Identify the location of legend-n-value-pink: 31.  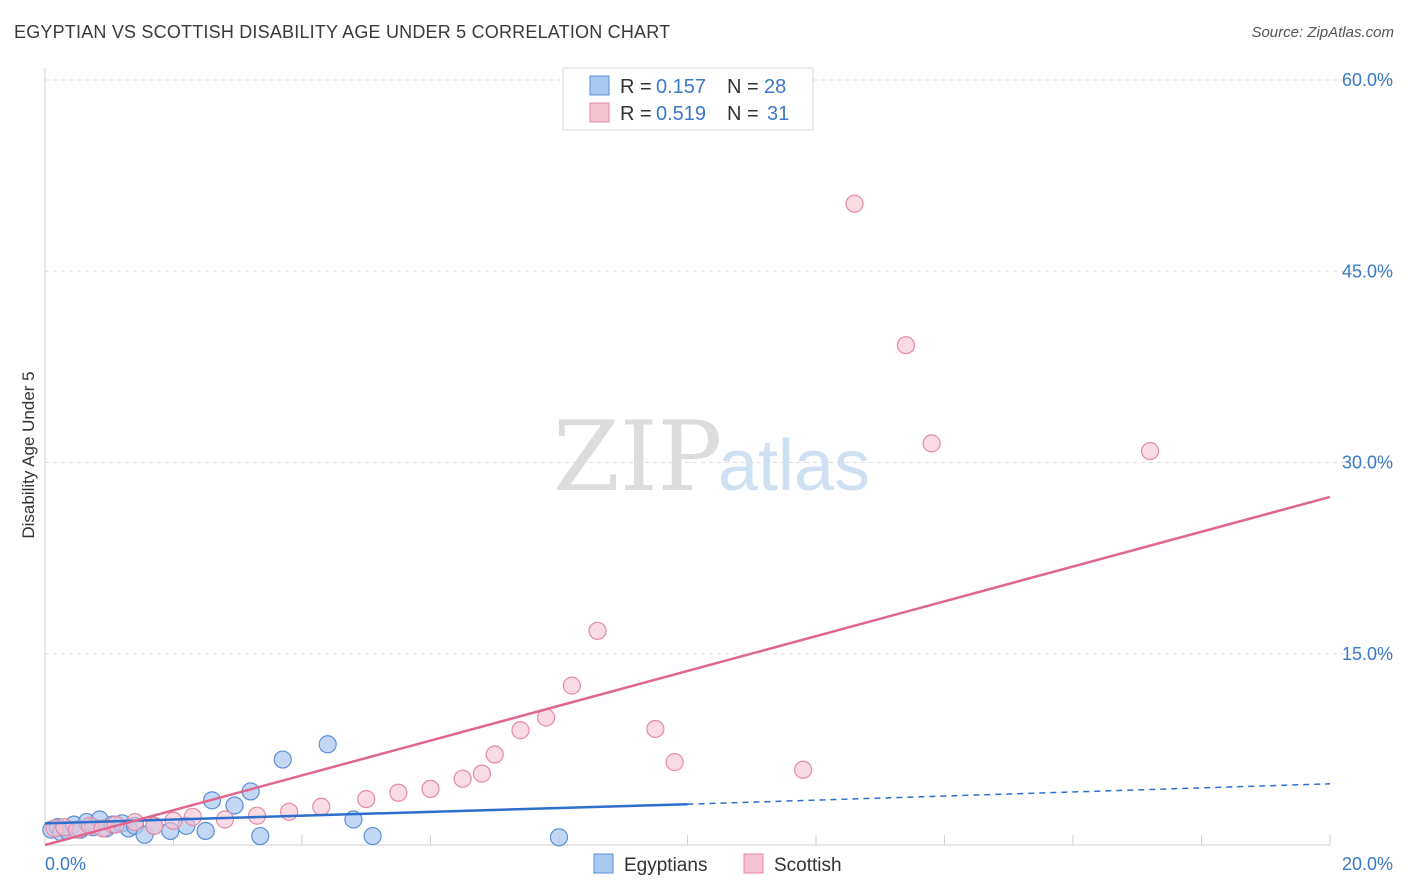
(778, 114).